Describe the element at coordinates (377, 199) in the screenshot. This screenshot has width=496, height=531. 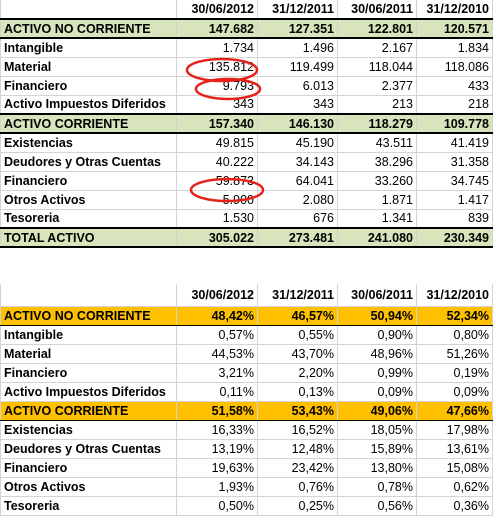
I see `cell-value: 1.871` at that location.